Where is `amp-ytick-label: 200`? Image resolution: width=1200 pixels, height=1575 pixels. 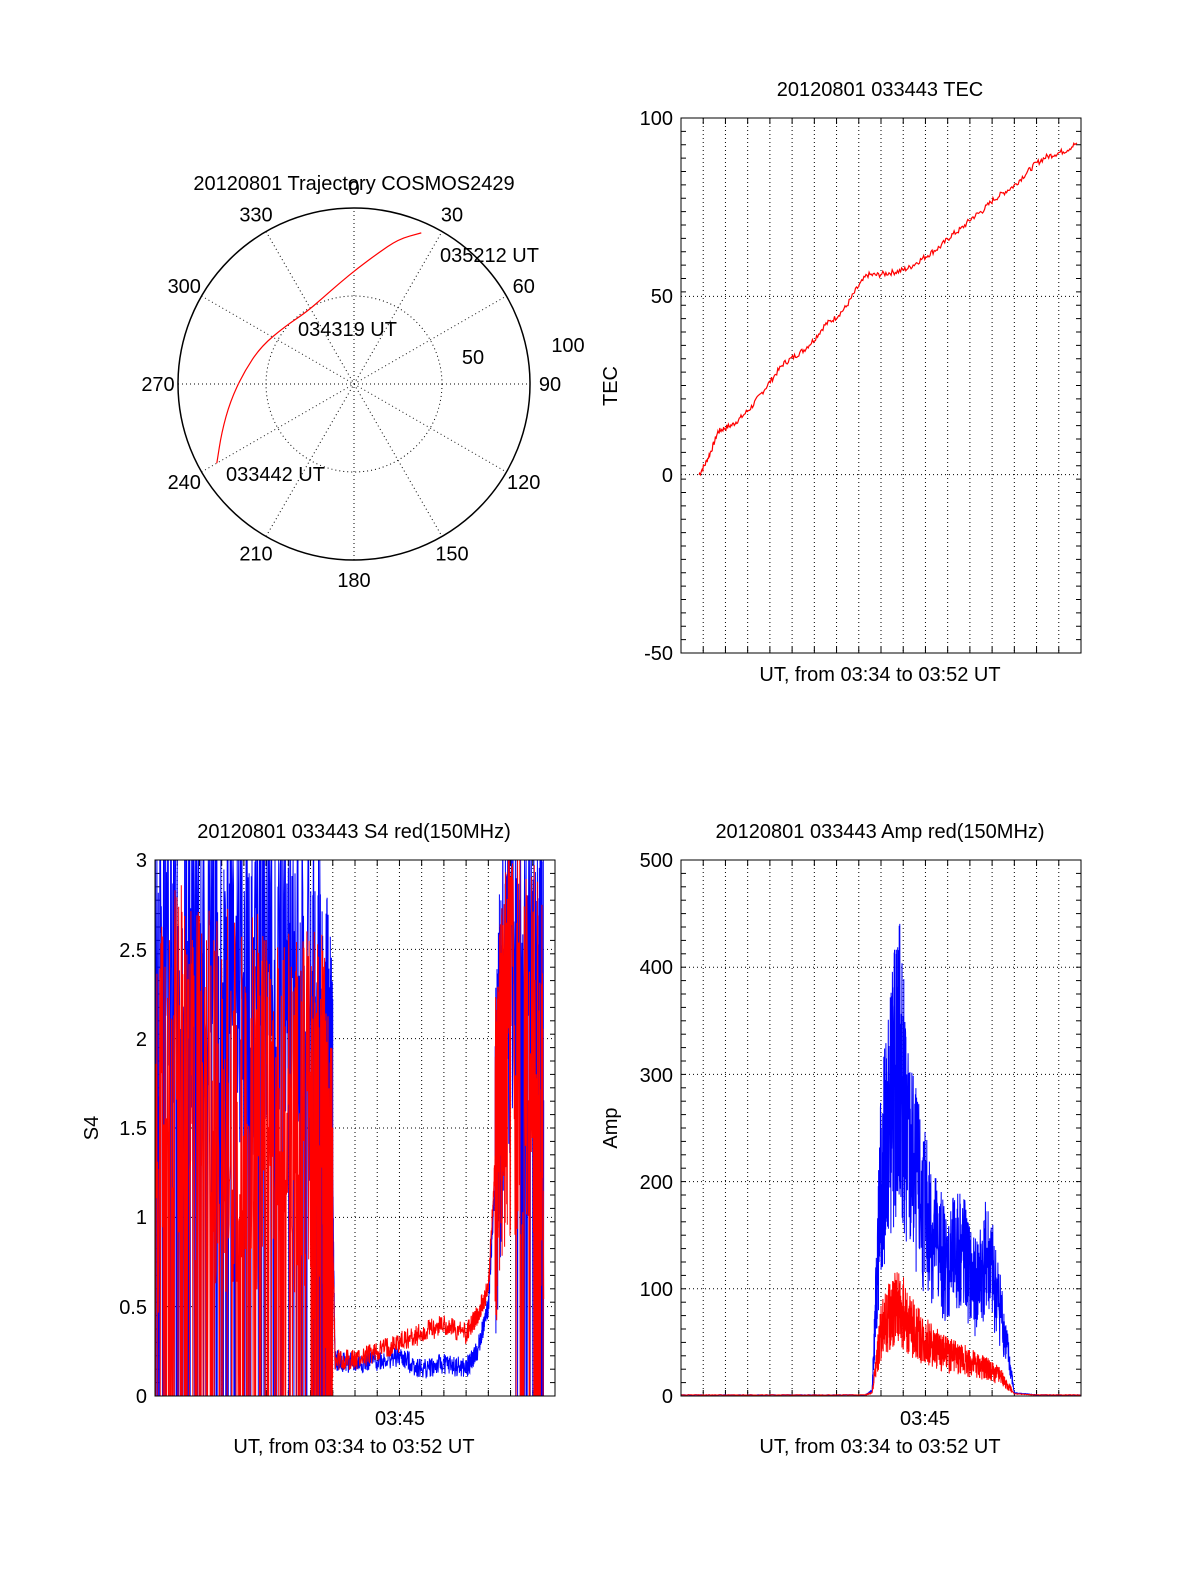 amp-ytick-label: 200 is located at coordinates (656, 1183).